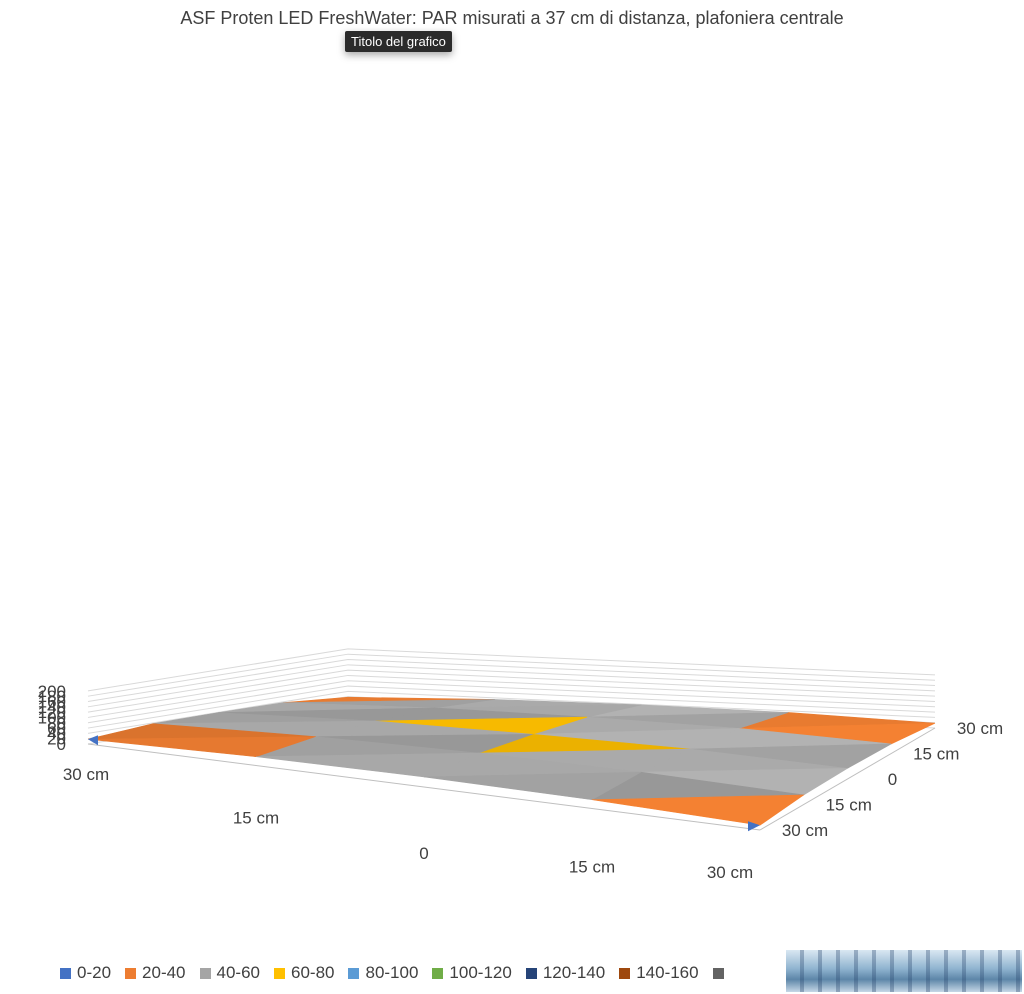 This screenshot has width=1024, height=994. I want to click on x-tick-label: 0, so click(423, 853).